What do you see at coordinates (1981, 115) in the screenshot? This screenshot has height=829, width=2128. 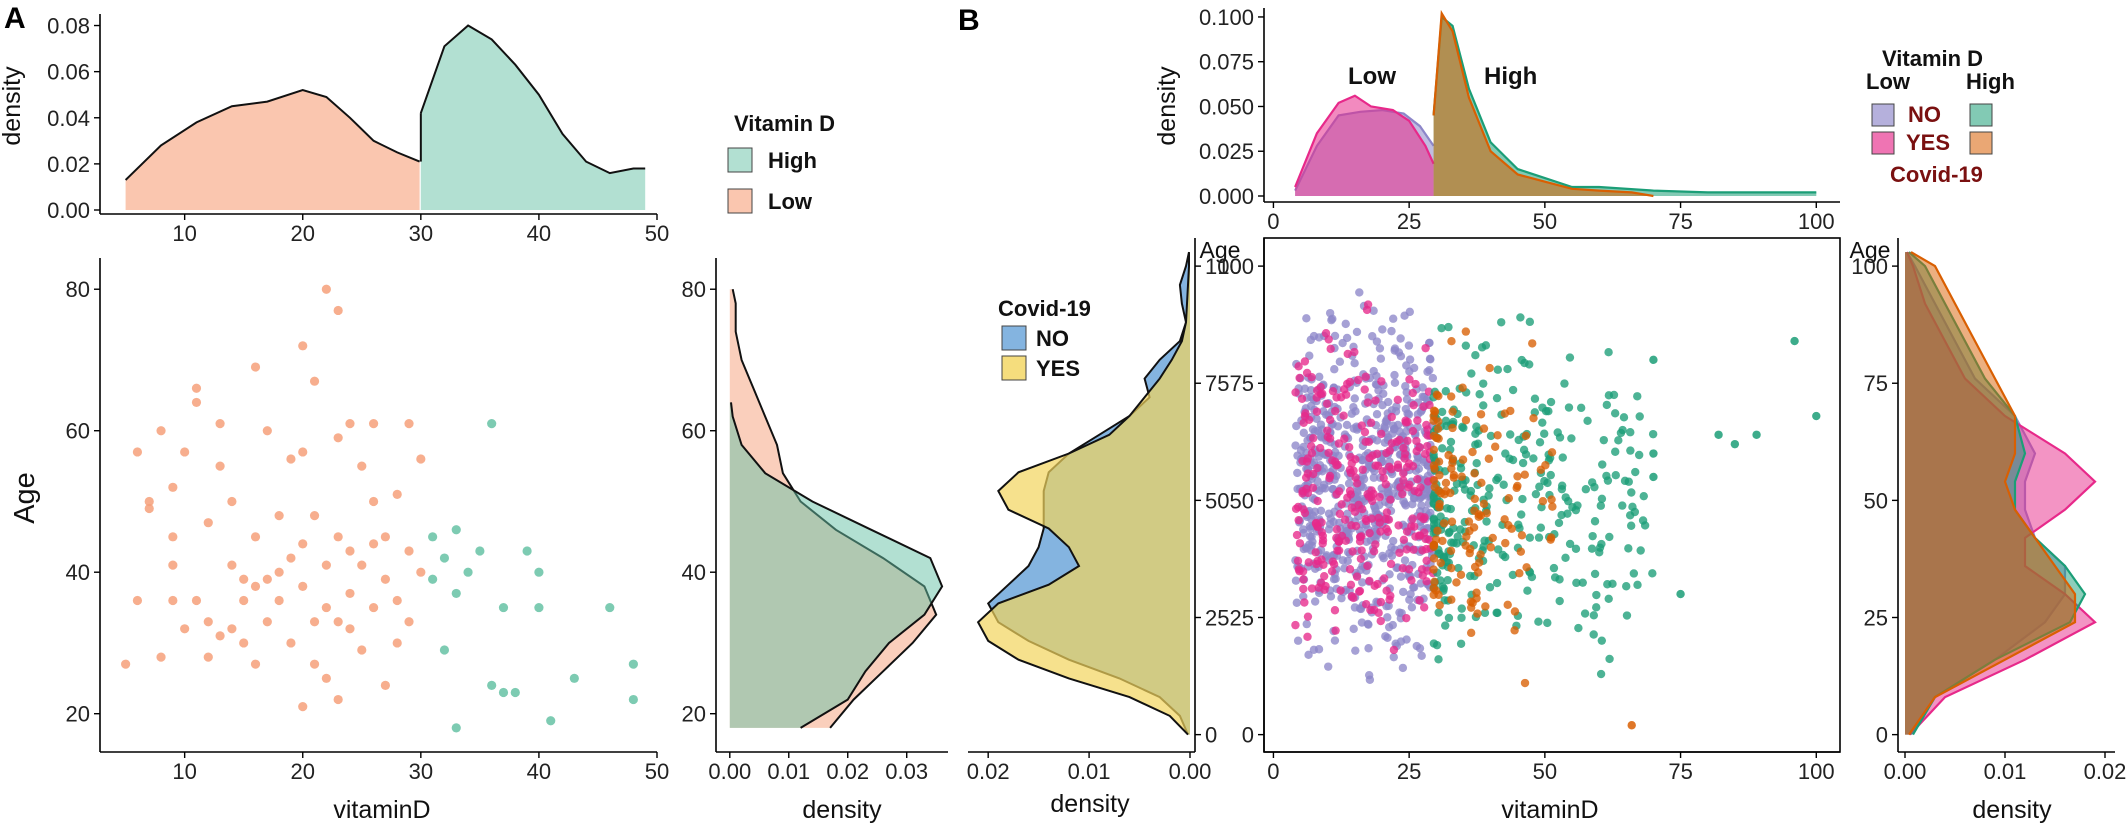 I see `legend-b-swatch-no-high` at bounding box center [1981, 115].